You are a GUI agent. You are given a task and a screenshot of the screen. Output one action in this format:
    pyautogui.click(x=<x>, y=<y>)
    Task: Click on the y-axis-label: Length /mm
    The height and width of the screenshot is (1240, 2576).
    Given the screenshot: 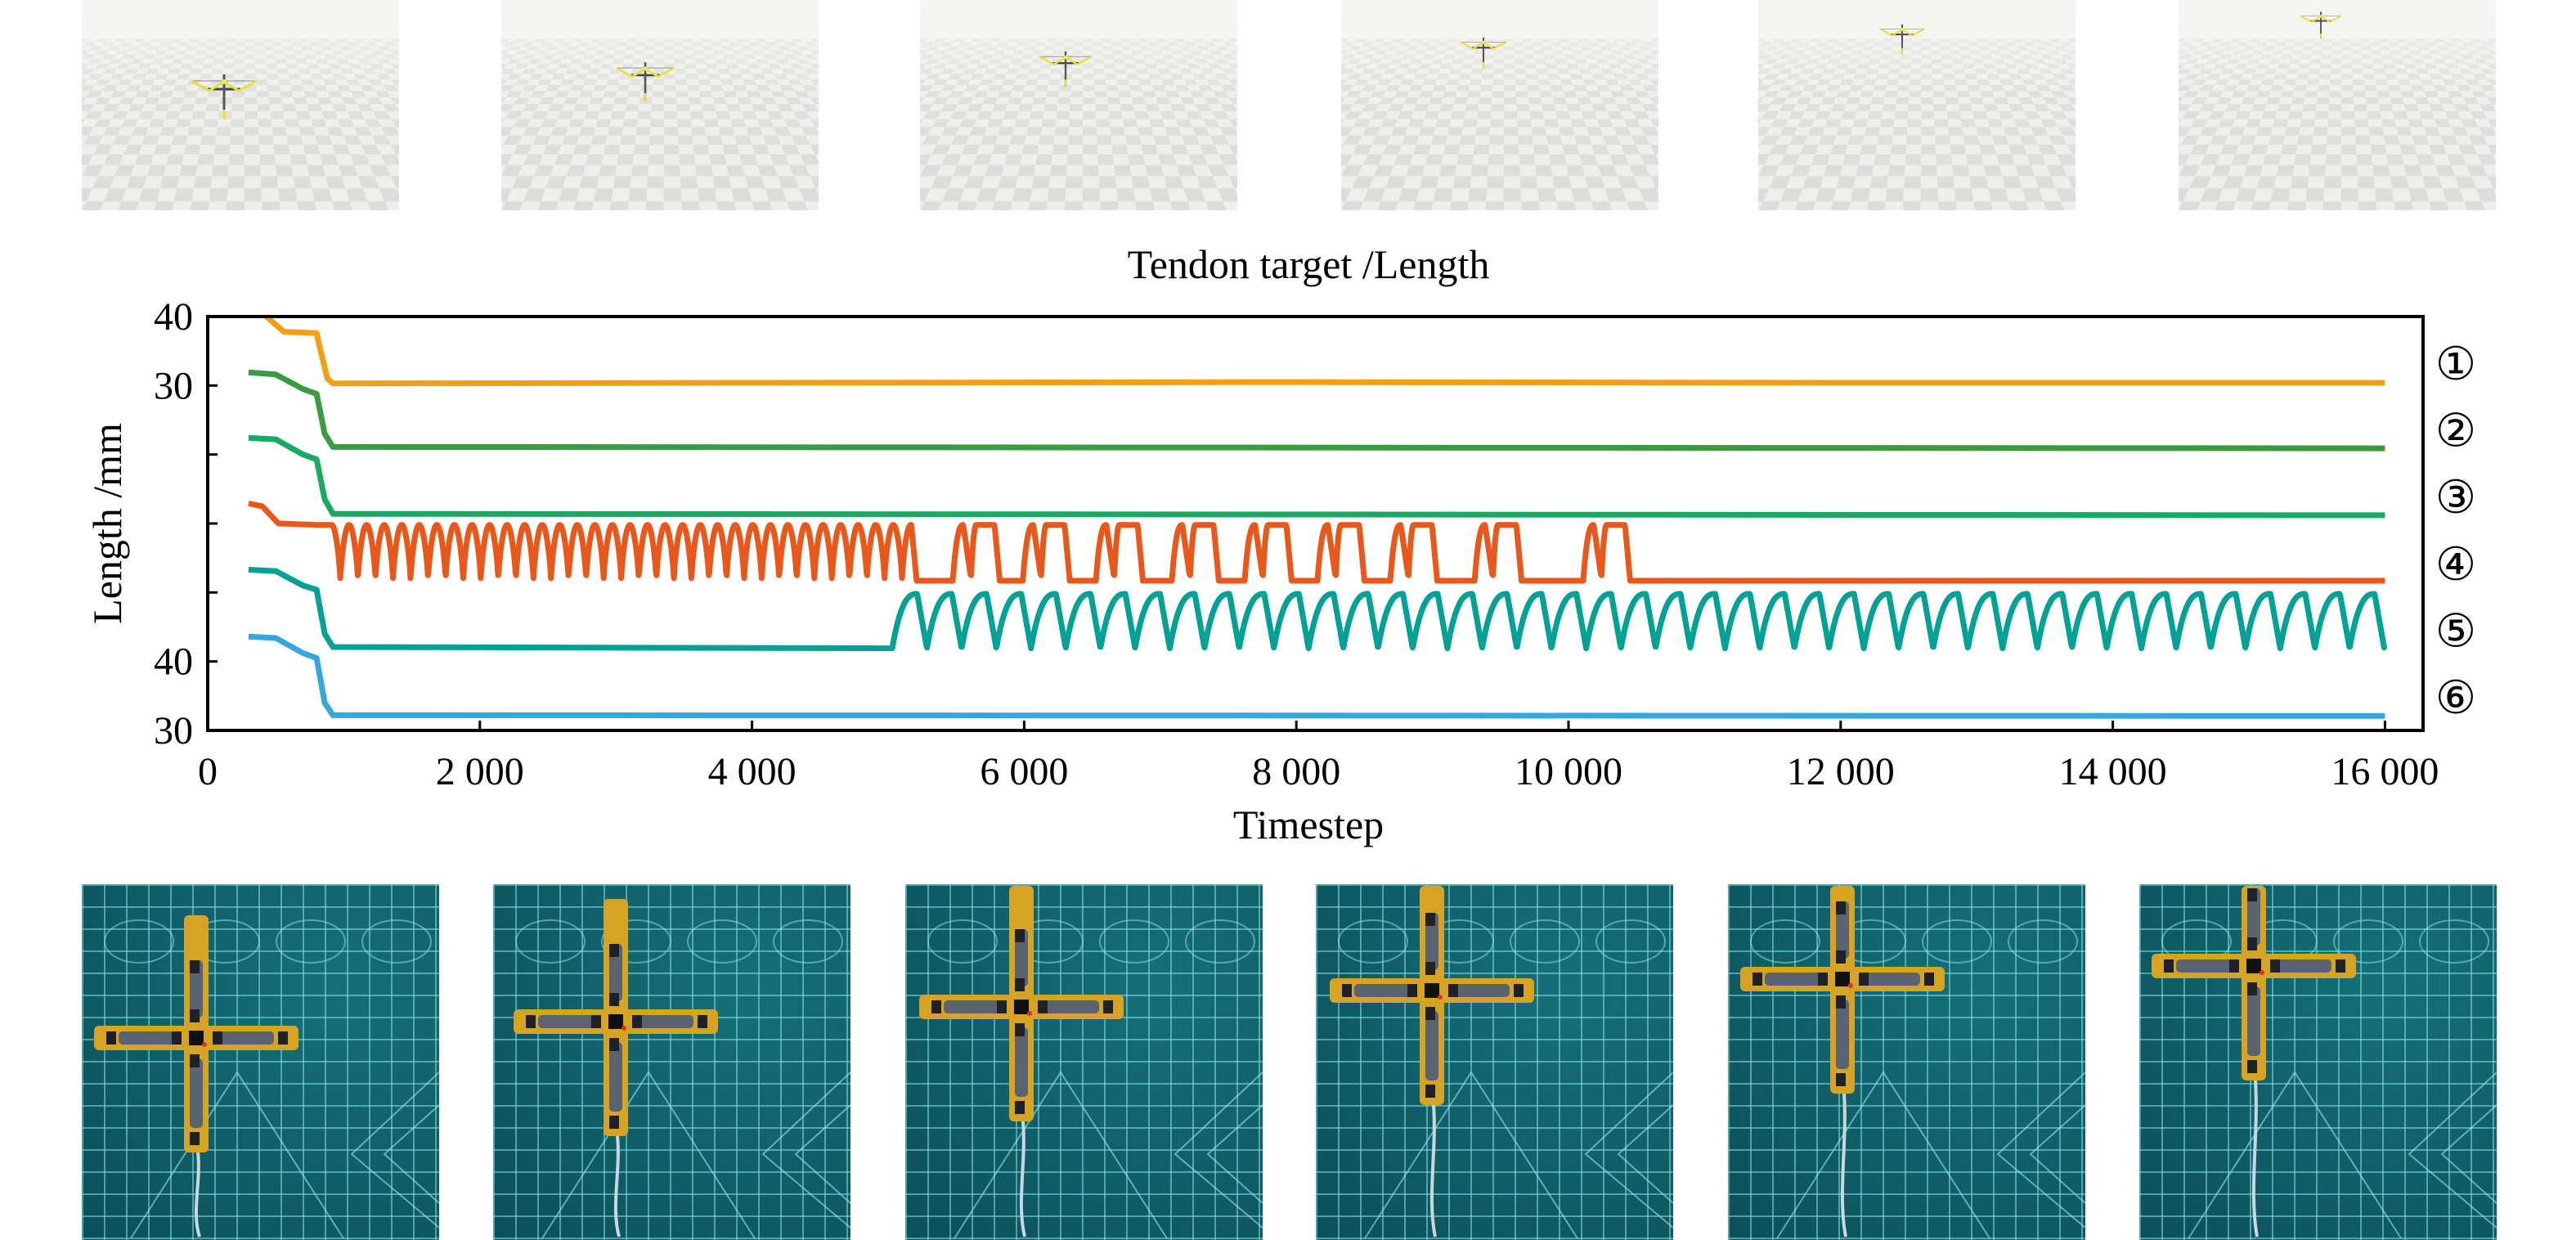 What is the action you would take?
    pyautogui.click(x=107, y=523)
    